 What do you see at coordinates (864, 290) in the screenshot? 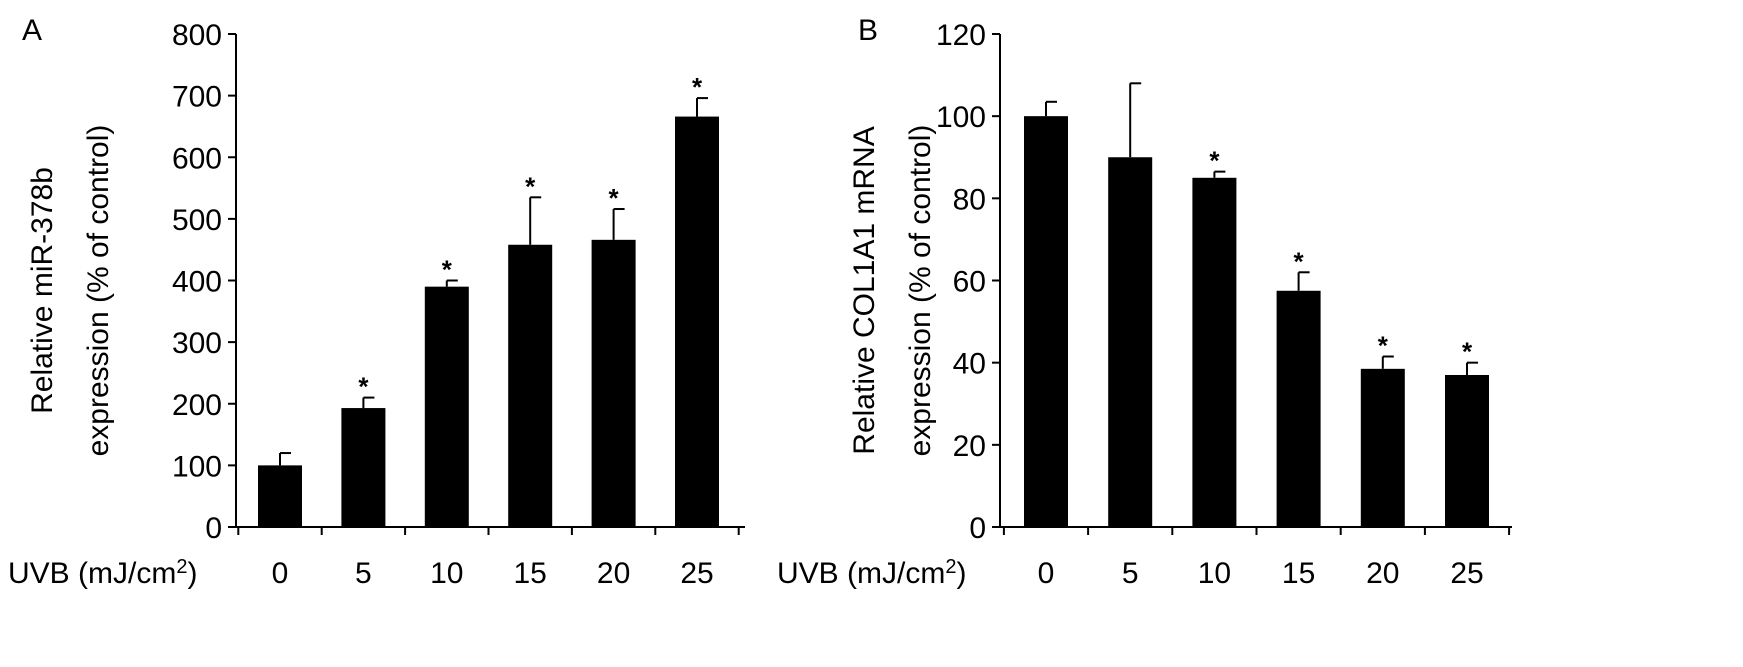
I see `y-axis-label-line1: Relative COL1A1 mRNA` at bounding box center [864, 290].